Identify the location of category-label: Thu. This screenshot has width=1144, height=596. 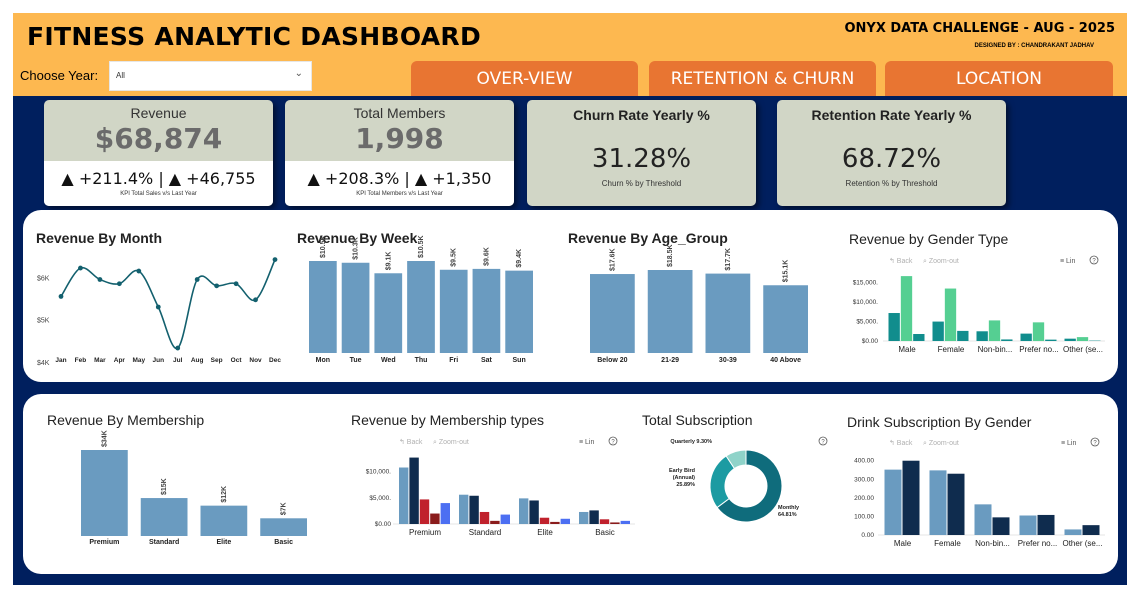
(421, 360).